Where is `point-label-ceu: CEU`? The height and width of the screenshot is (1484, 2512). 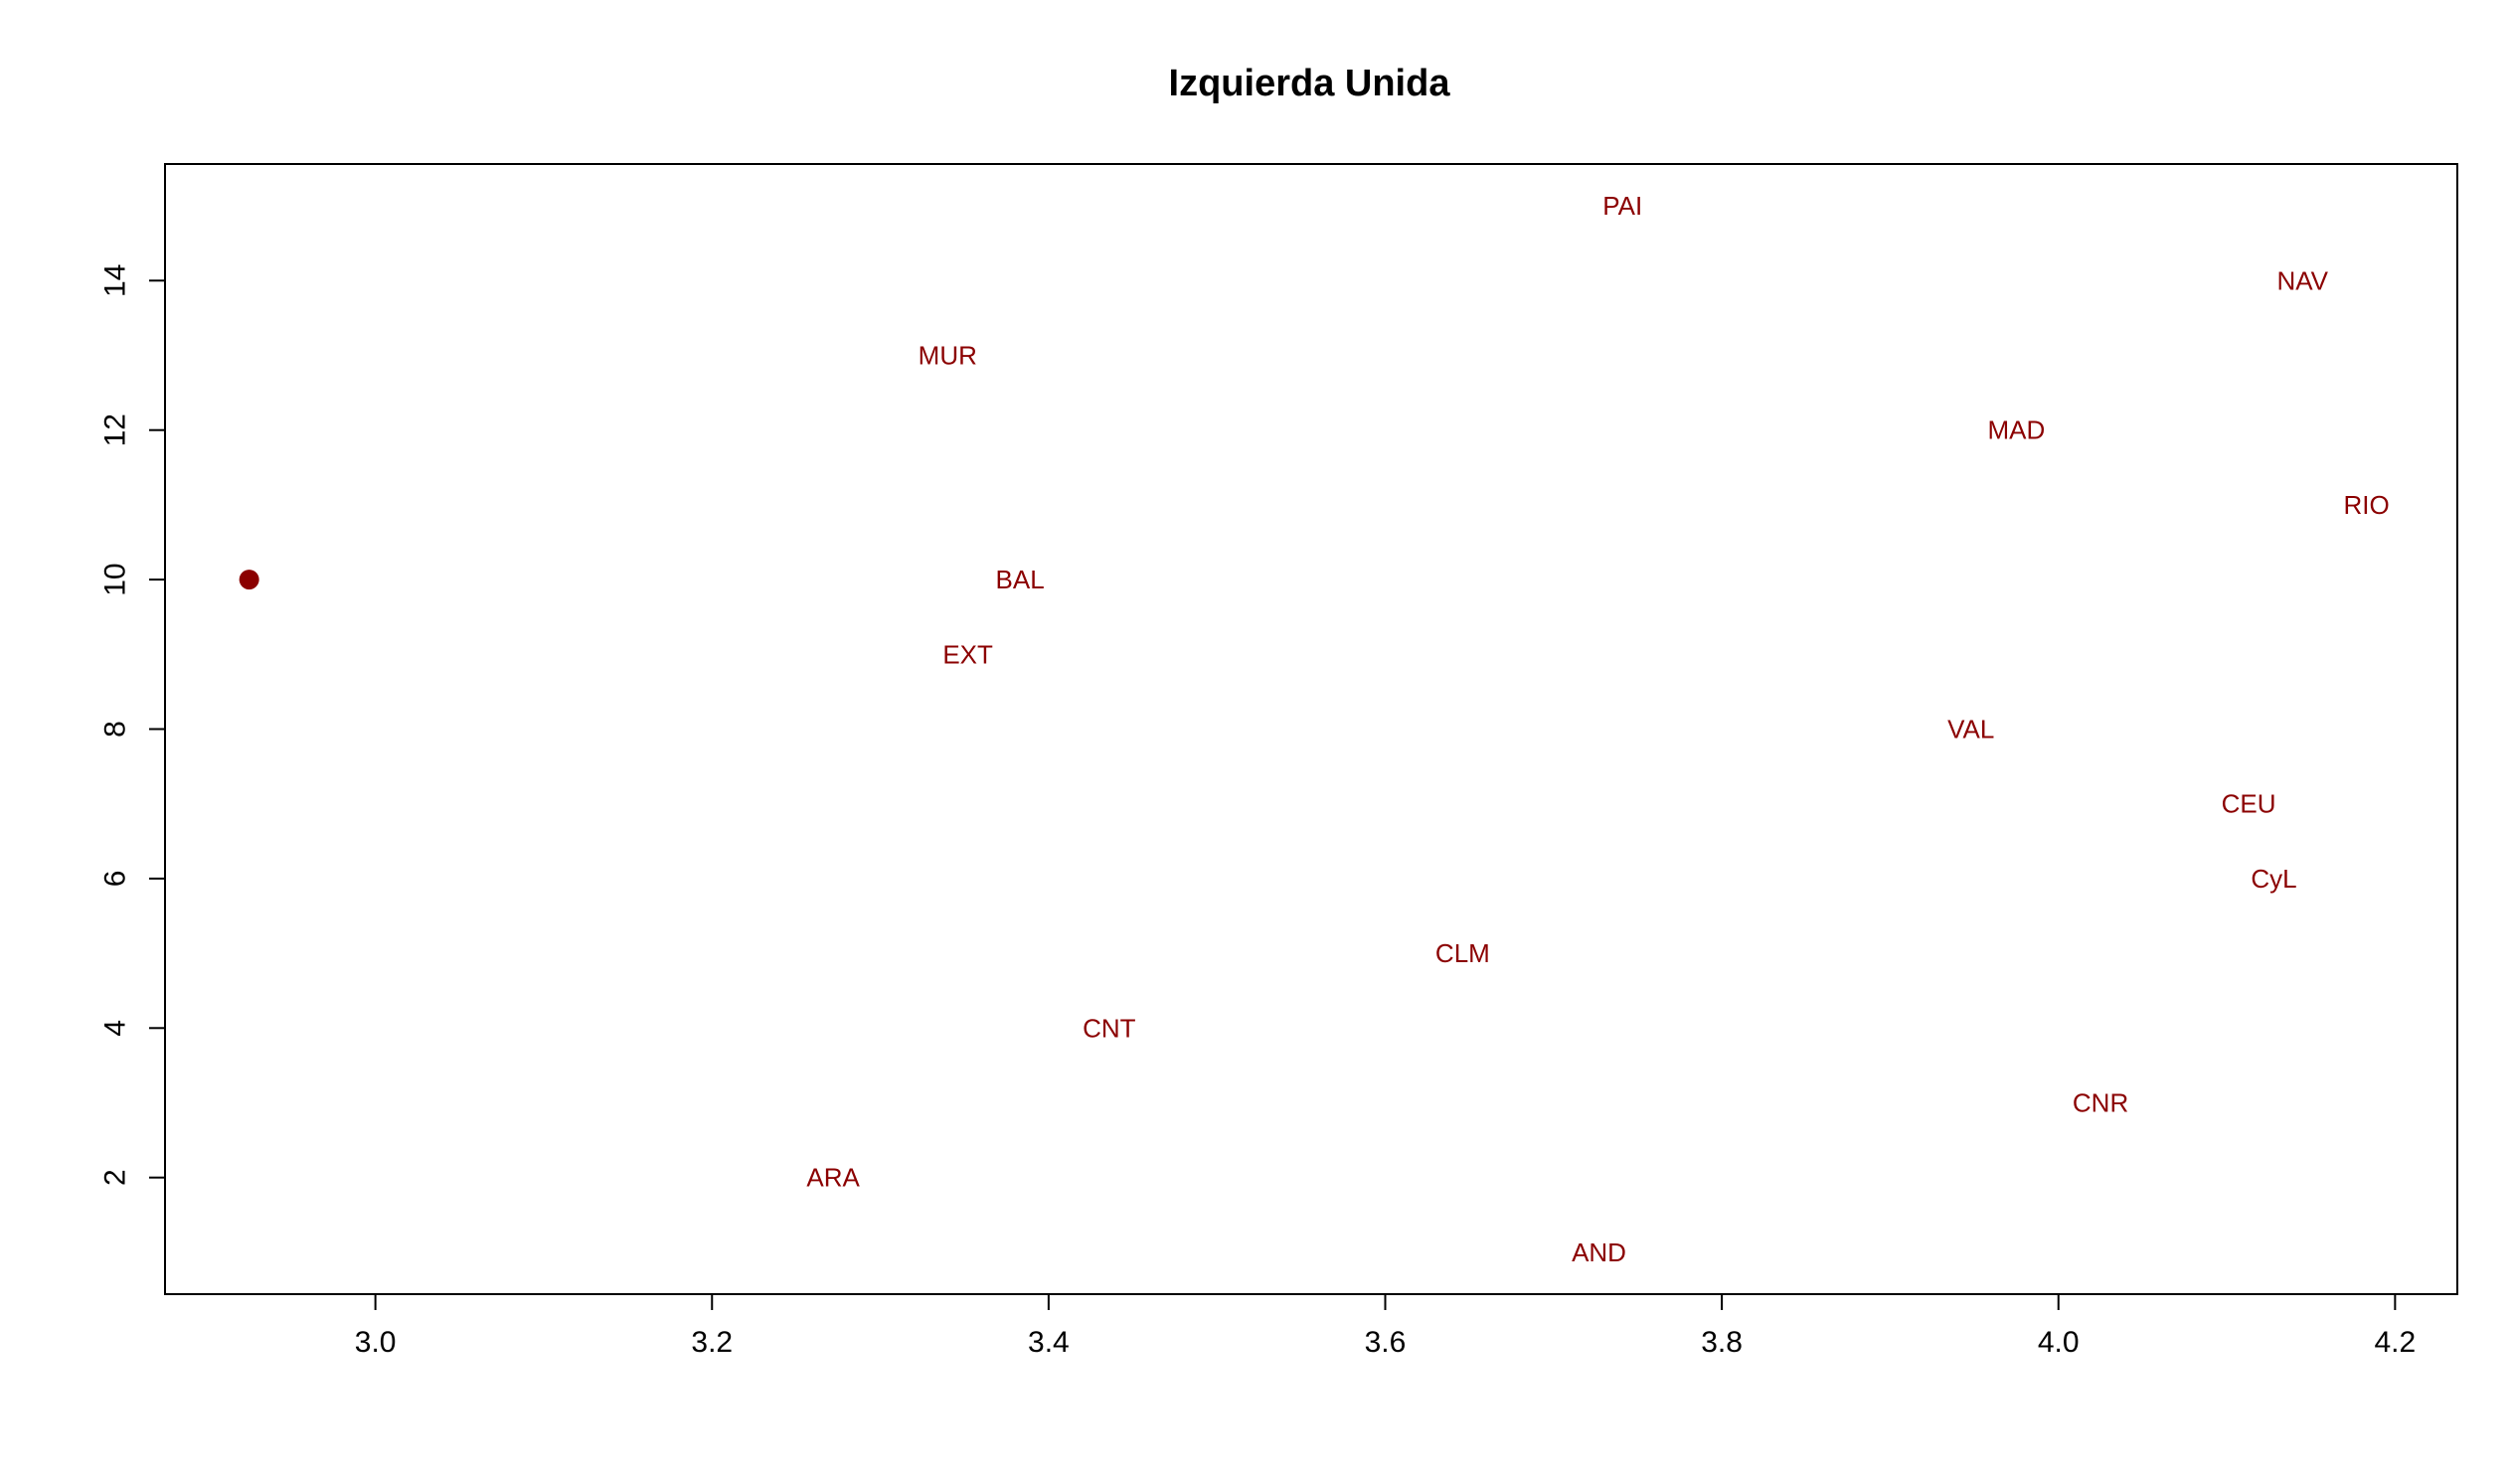
point-label-ceu: CEU is located at coordinates (2249, 804).